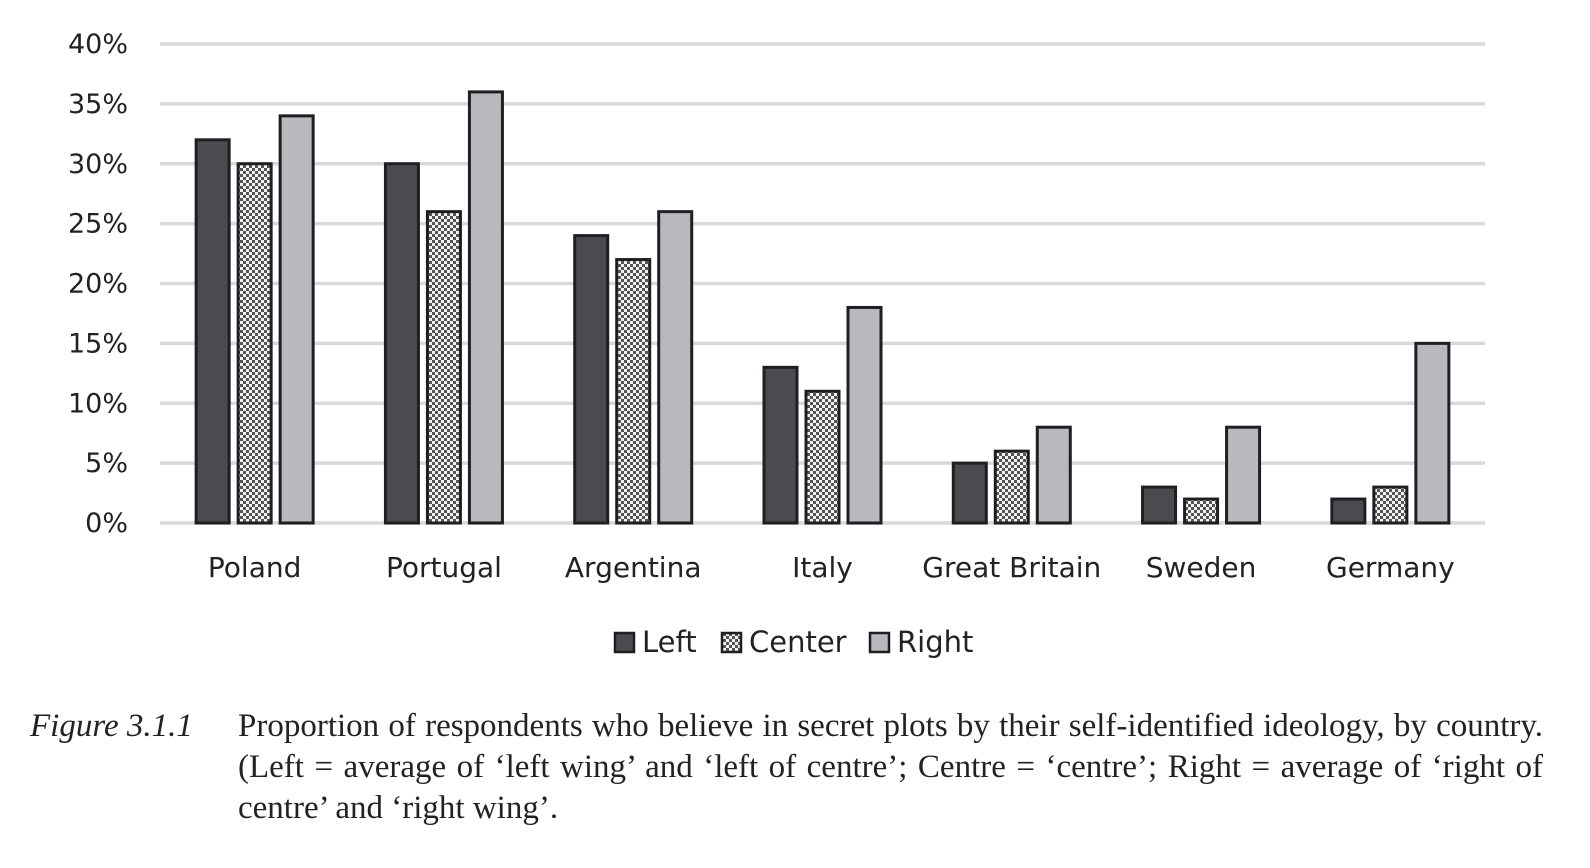 The image size is (1590, 868). Describe the element at coordinates (1053, 475) in the screenshot. I see `bar-right-great-britain` at that location.